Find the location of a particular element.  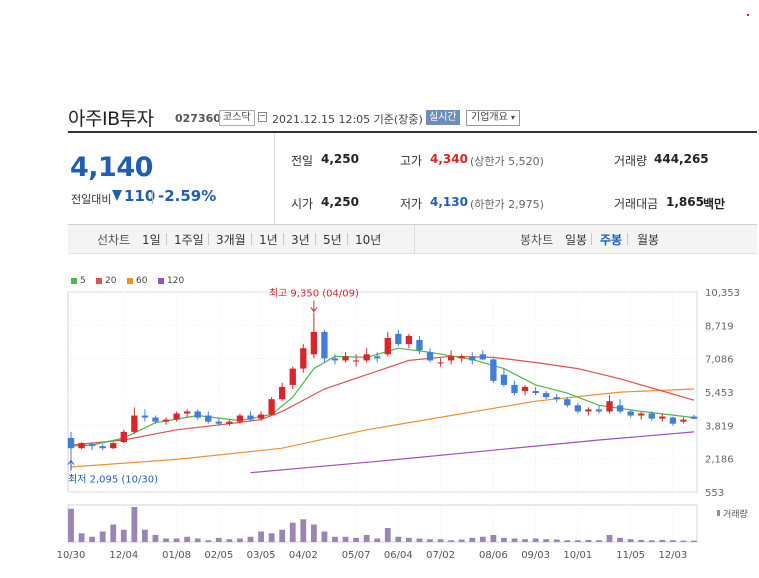

down-triangle-icon is located at coordinates (117, 195).